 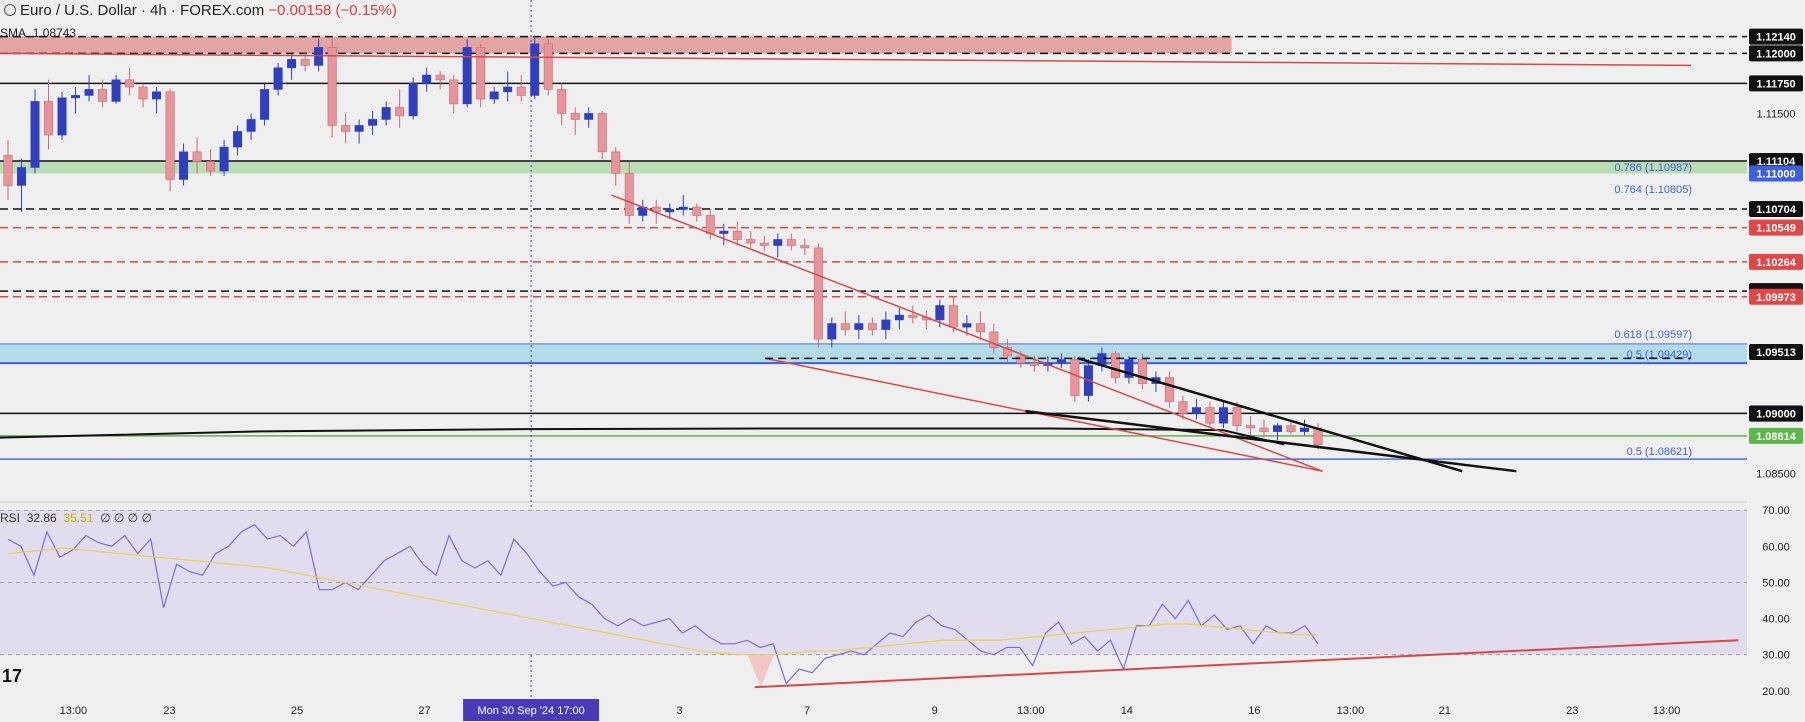 I want to click on time-label-0: 13:00, so click(x=74, y=711).